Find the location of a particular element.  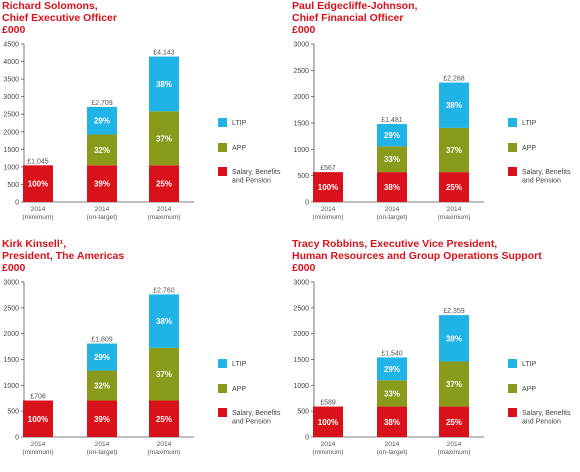

y-tick-label: 4000 is located at coordinates (11, 62).